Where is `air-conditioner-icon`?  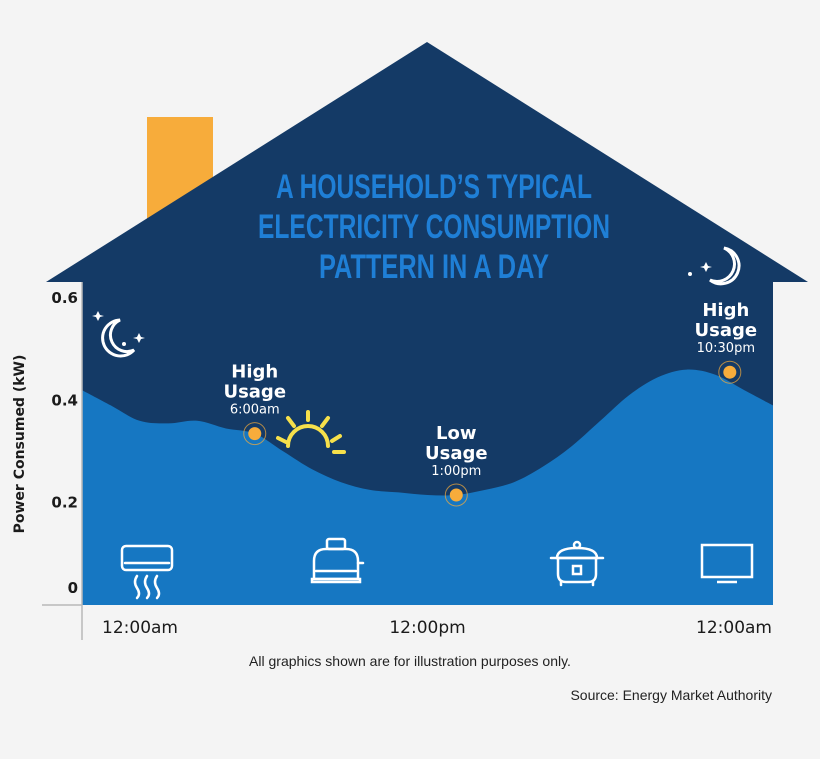
air-conditioner-icon is located at coordinates (147, 572).